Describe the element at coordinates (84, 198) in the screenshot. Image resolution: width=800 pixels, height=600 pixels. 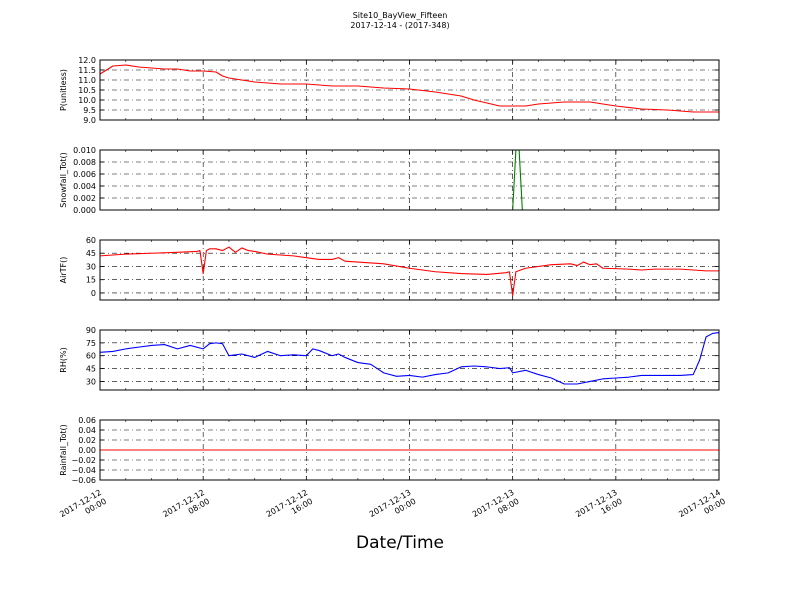
I see `y-tick-label: 0.002` at that location.